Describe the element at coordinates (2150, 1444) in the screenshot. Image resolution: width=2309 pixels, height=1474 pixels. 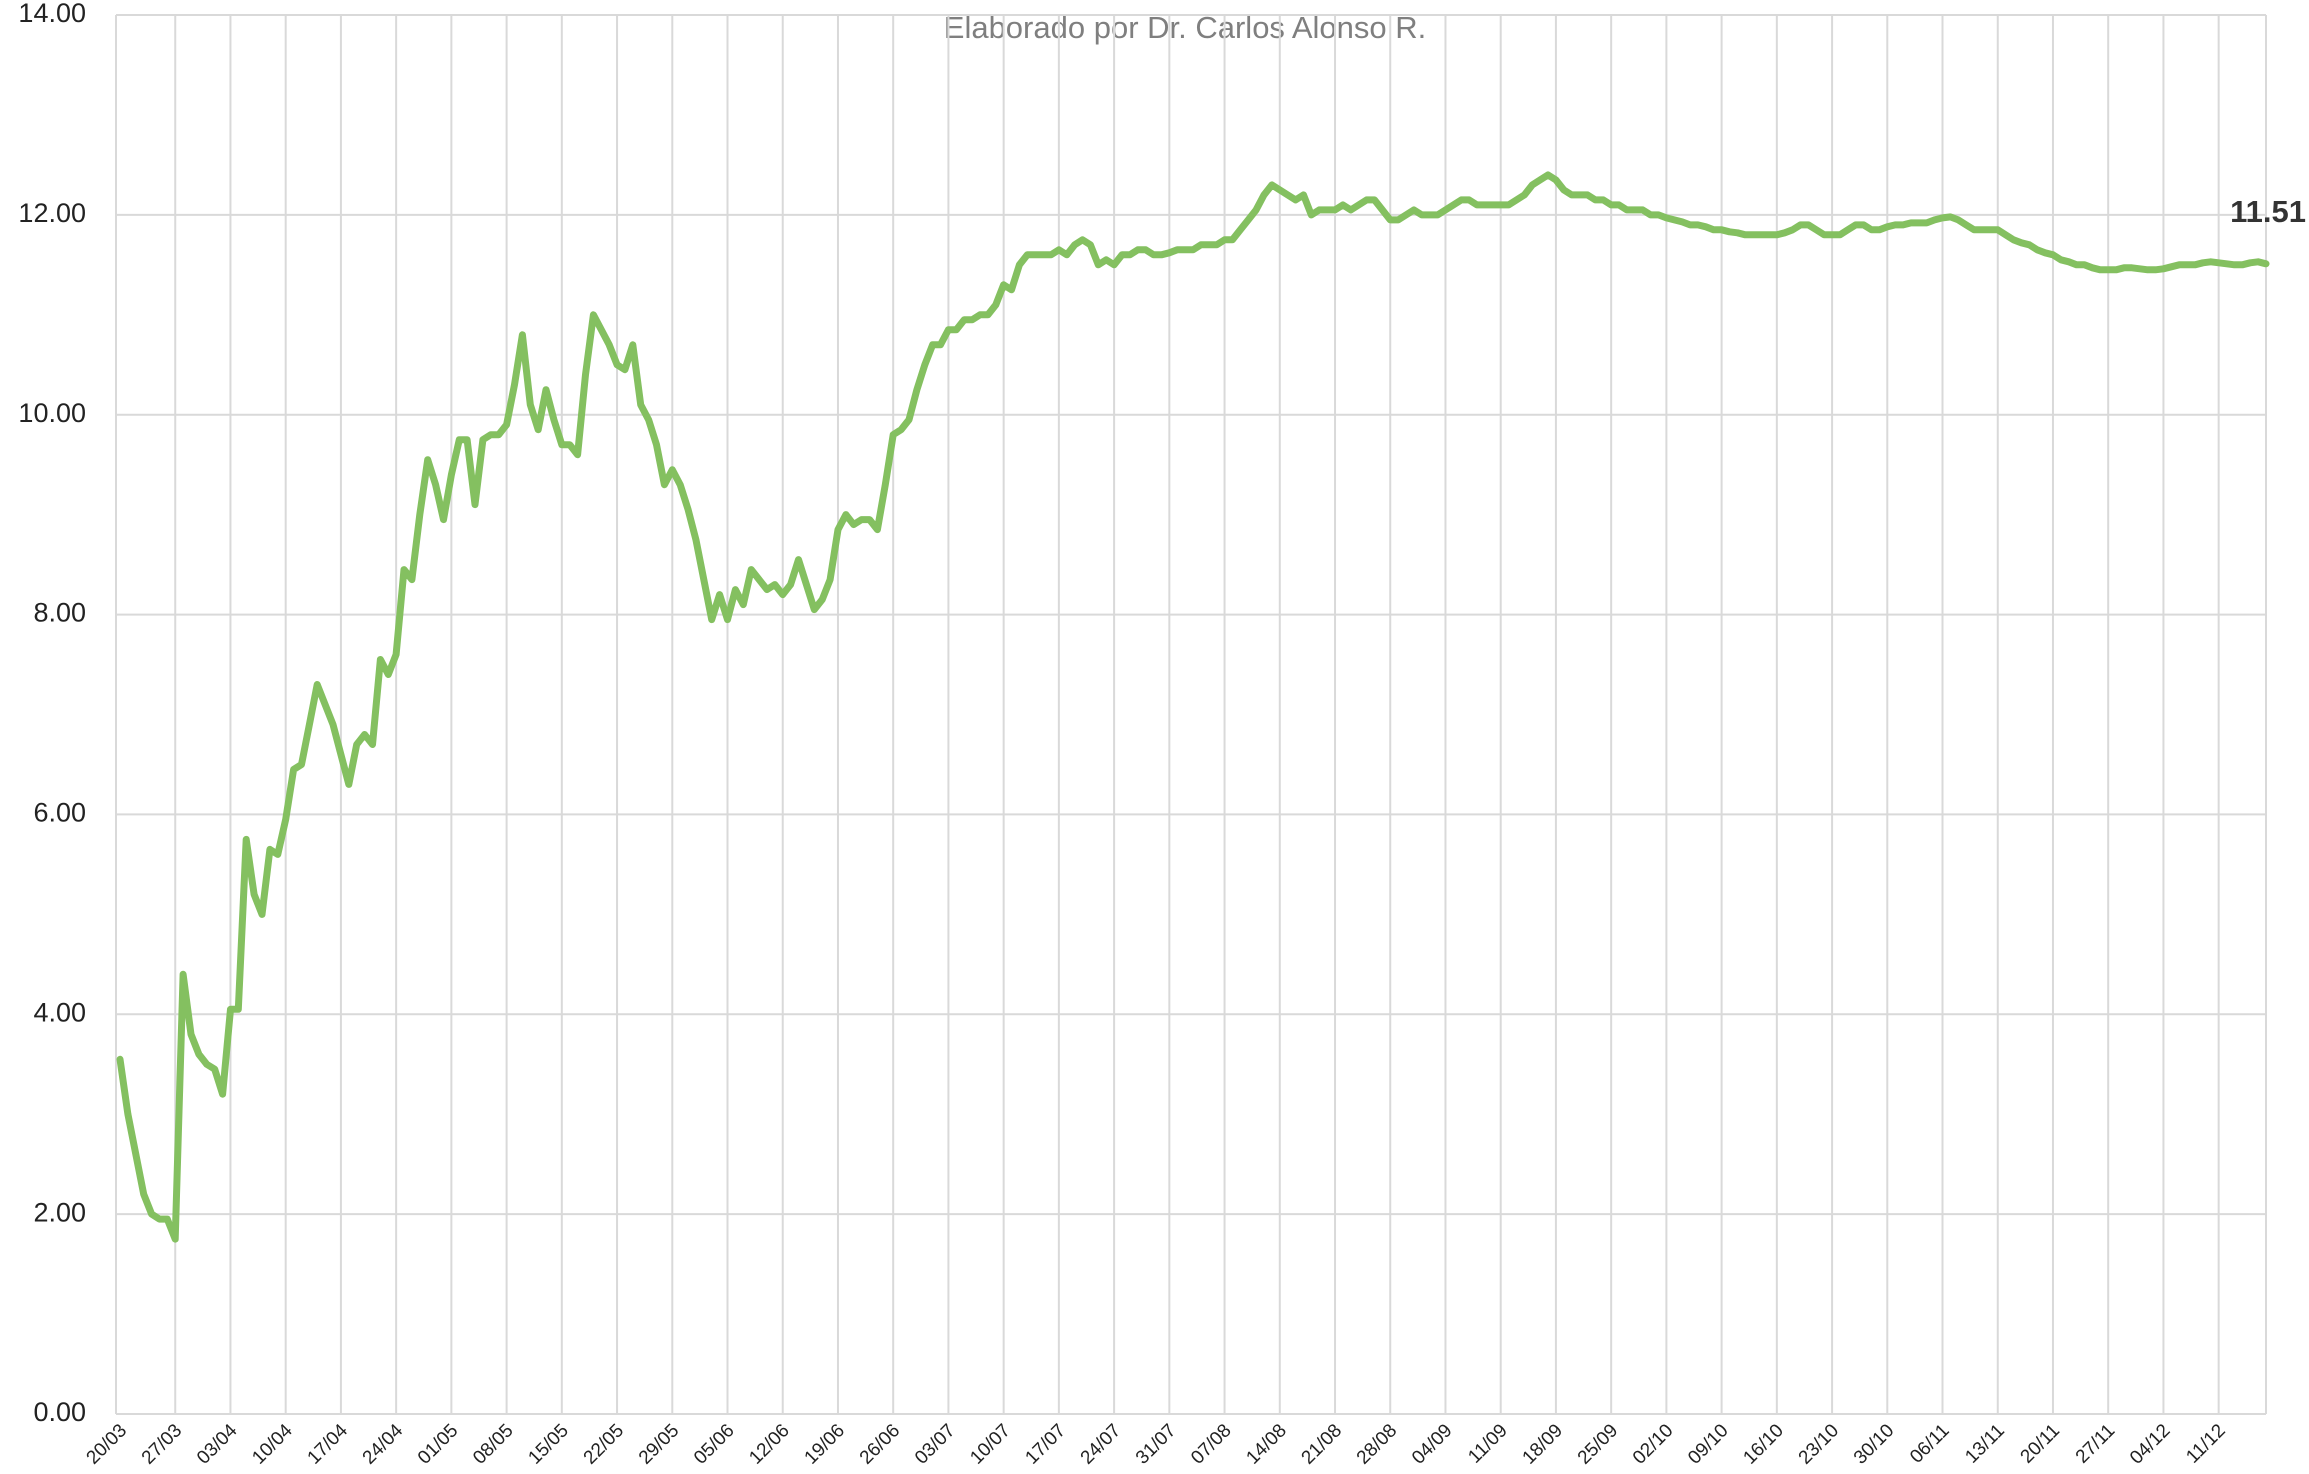
I see `x-tick-label: 04/12` at that location.